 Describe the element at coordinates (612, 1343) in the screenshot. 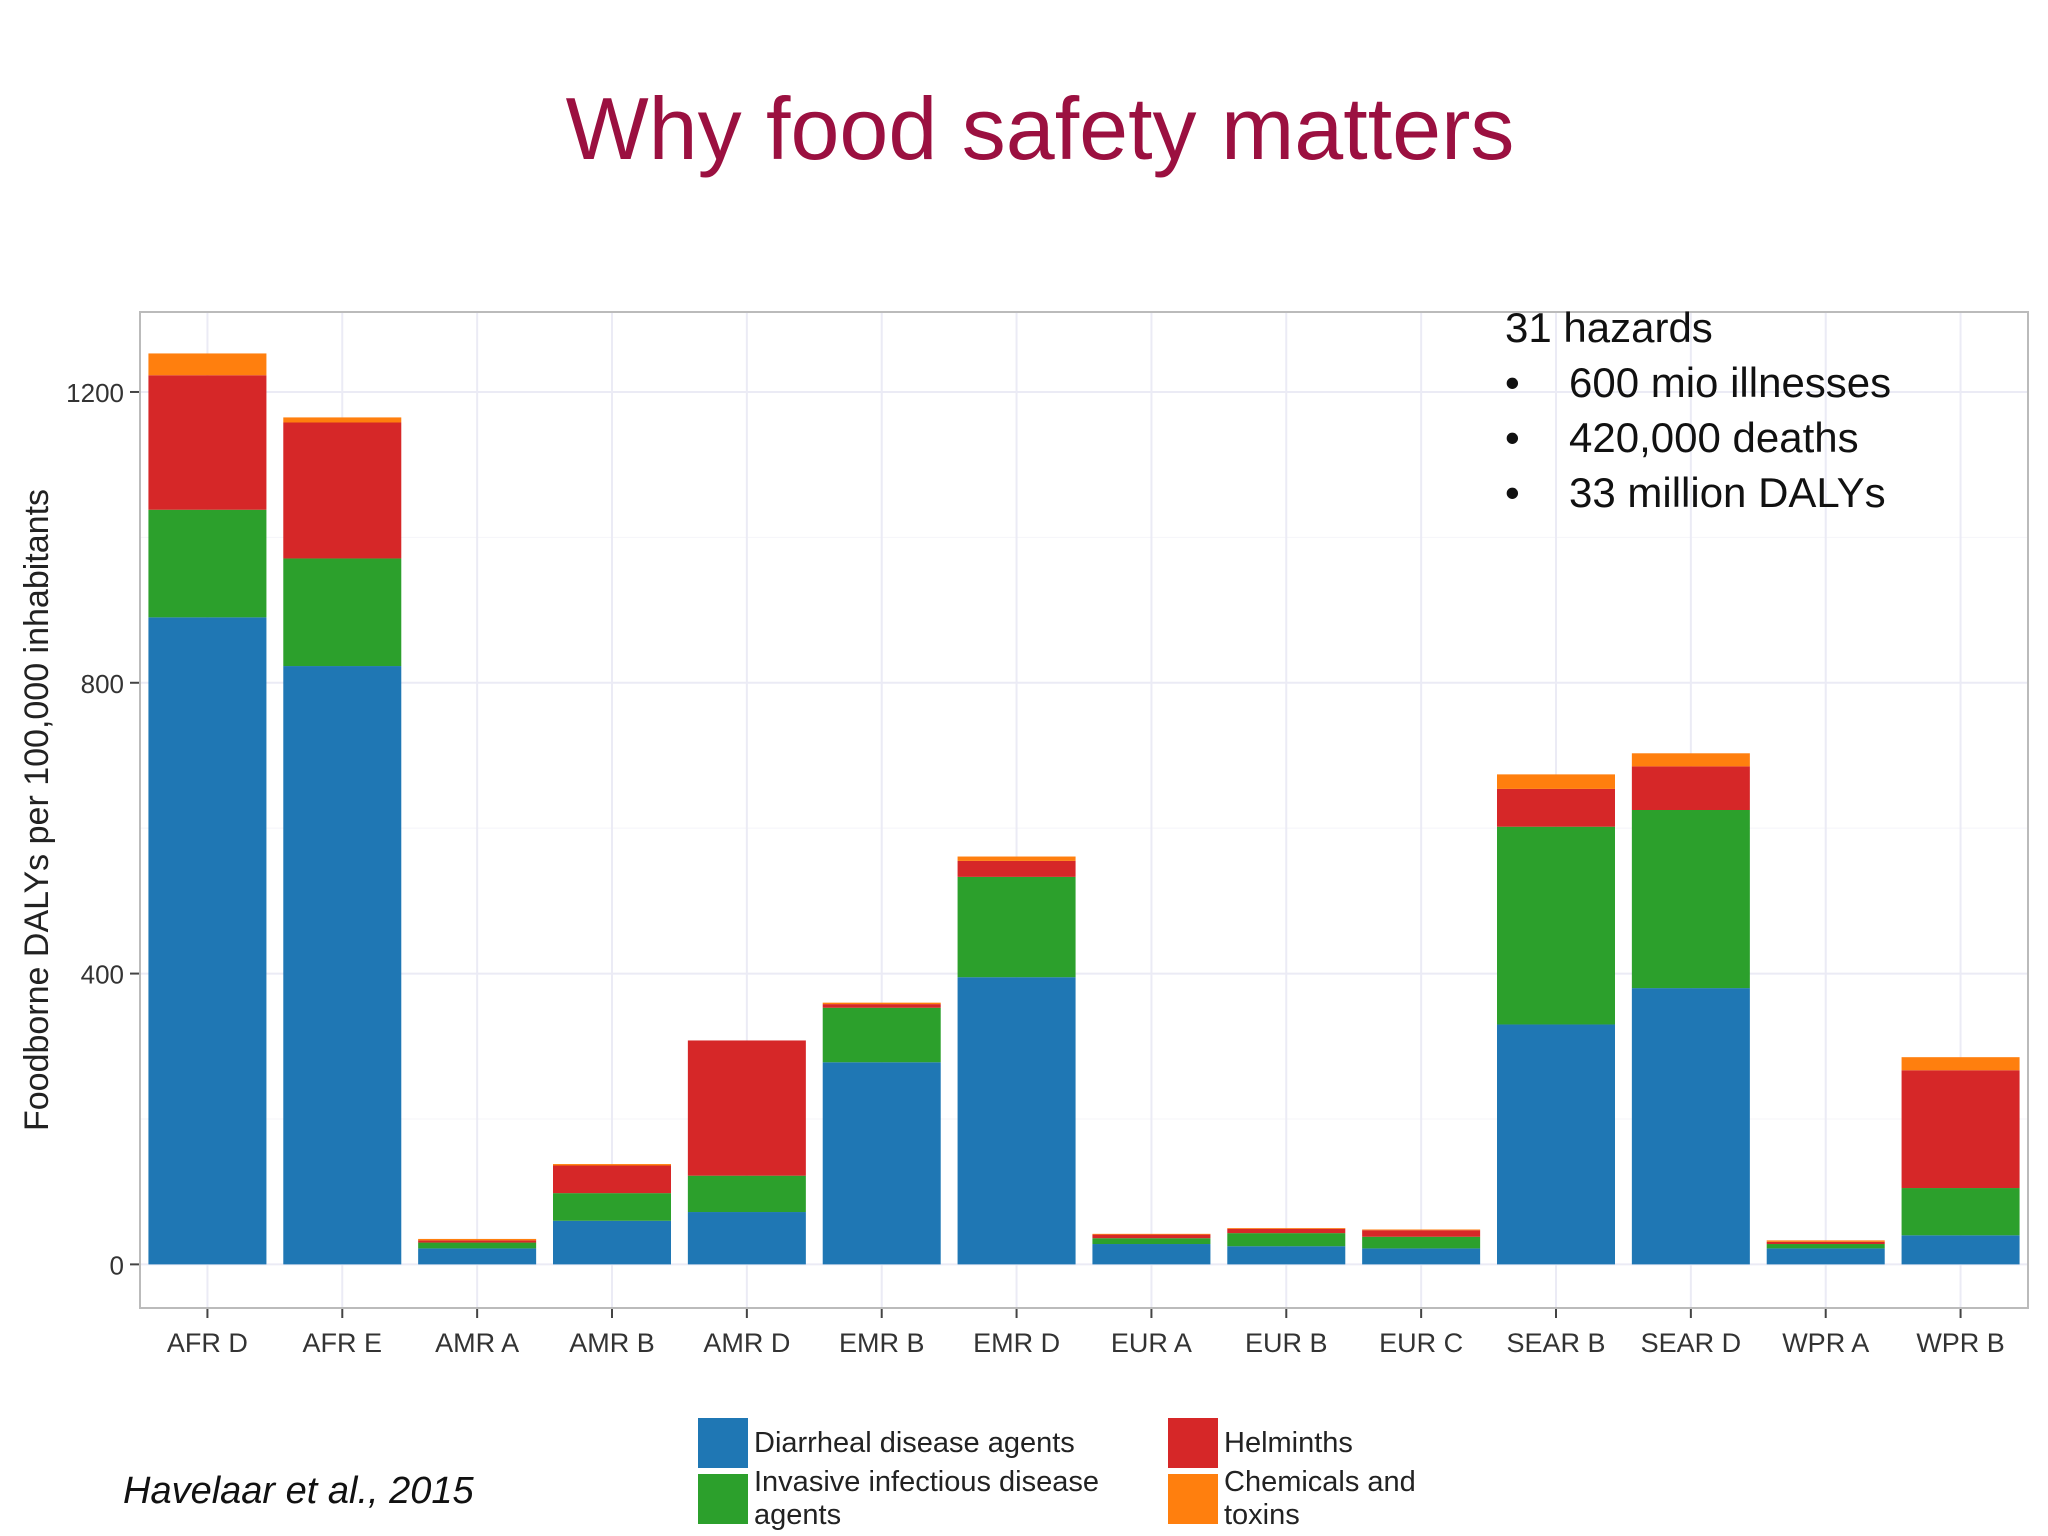

I see `x-tick-label: AMR B` at that location.